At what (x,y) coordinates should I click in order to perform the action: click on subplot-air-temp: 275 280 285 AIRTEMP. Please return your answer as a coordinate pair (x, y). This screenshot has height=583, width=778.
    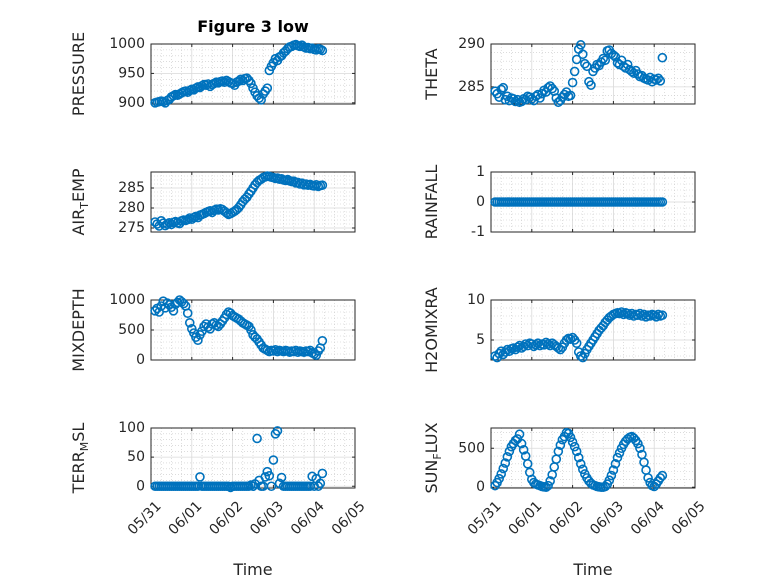
    Looking at the image, I should click on (212, 202).